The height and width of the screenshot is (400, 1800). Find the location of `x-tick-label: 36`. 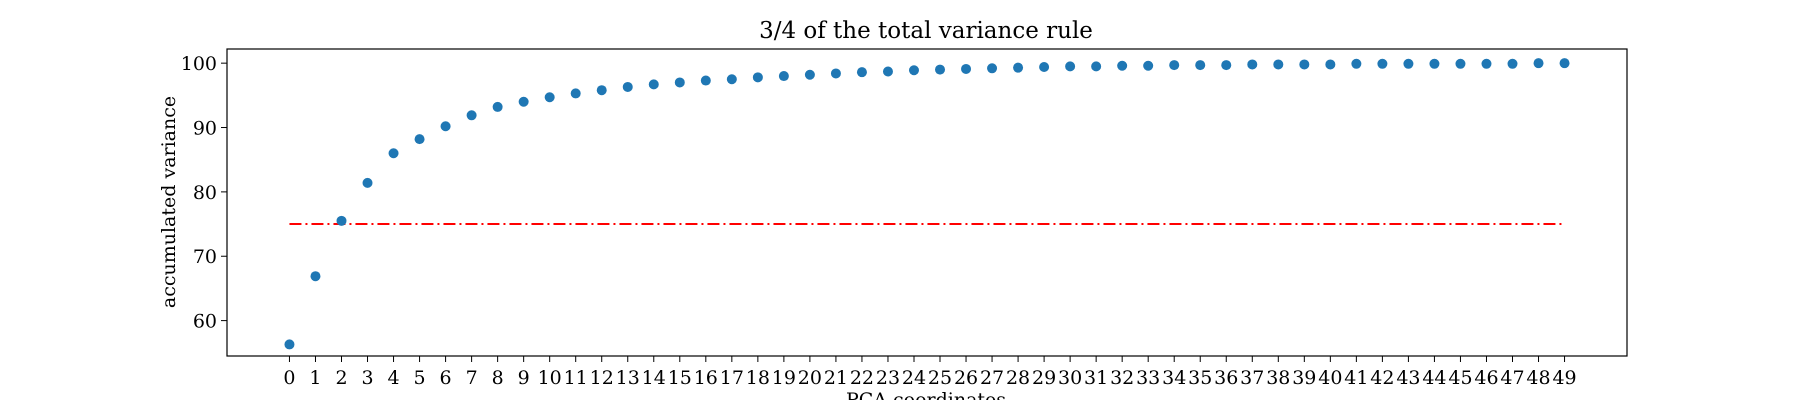

x-tick-label: 36 is located at coordinates (1226, 378).